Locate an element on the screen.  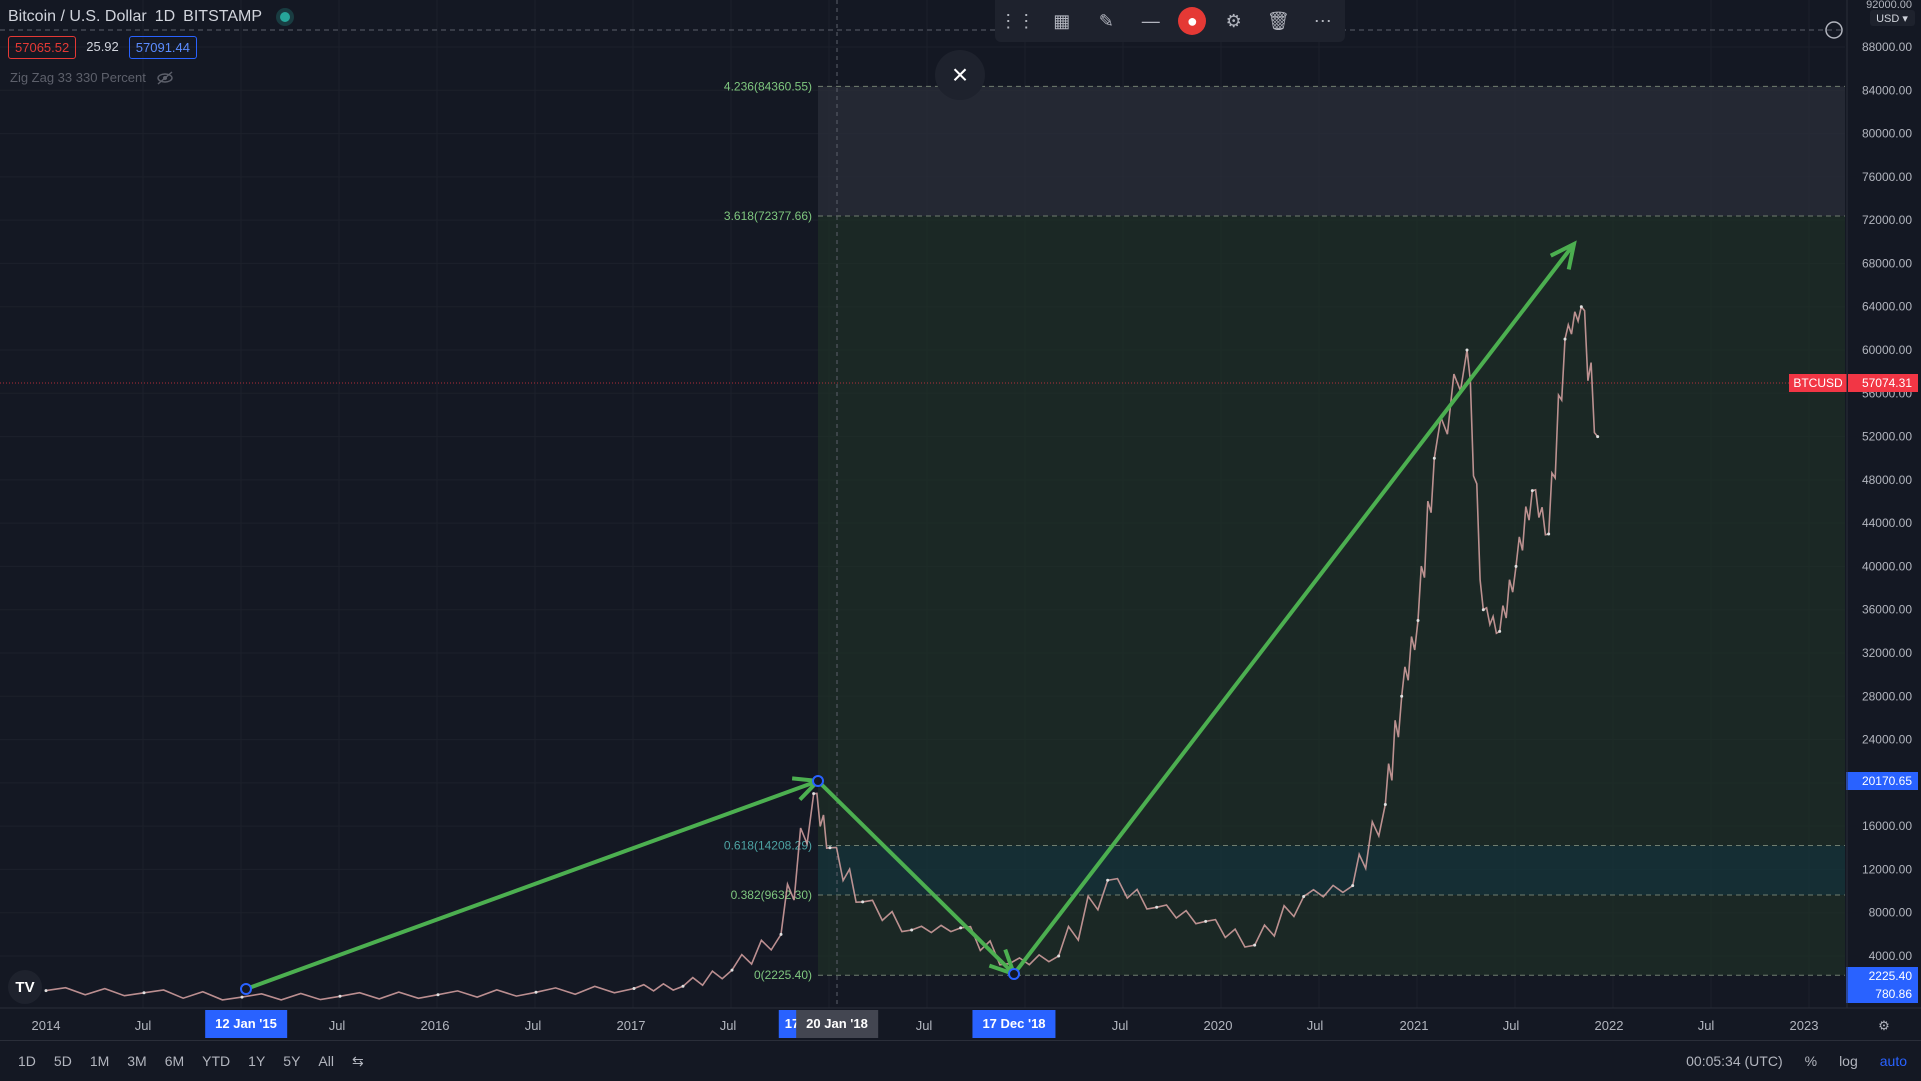
currency-label: USD ▾ is located at coordinates (1892, 19).